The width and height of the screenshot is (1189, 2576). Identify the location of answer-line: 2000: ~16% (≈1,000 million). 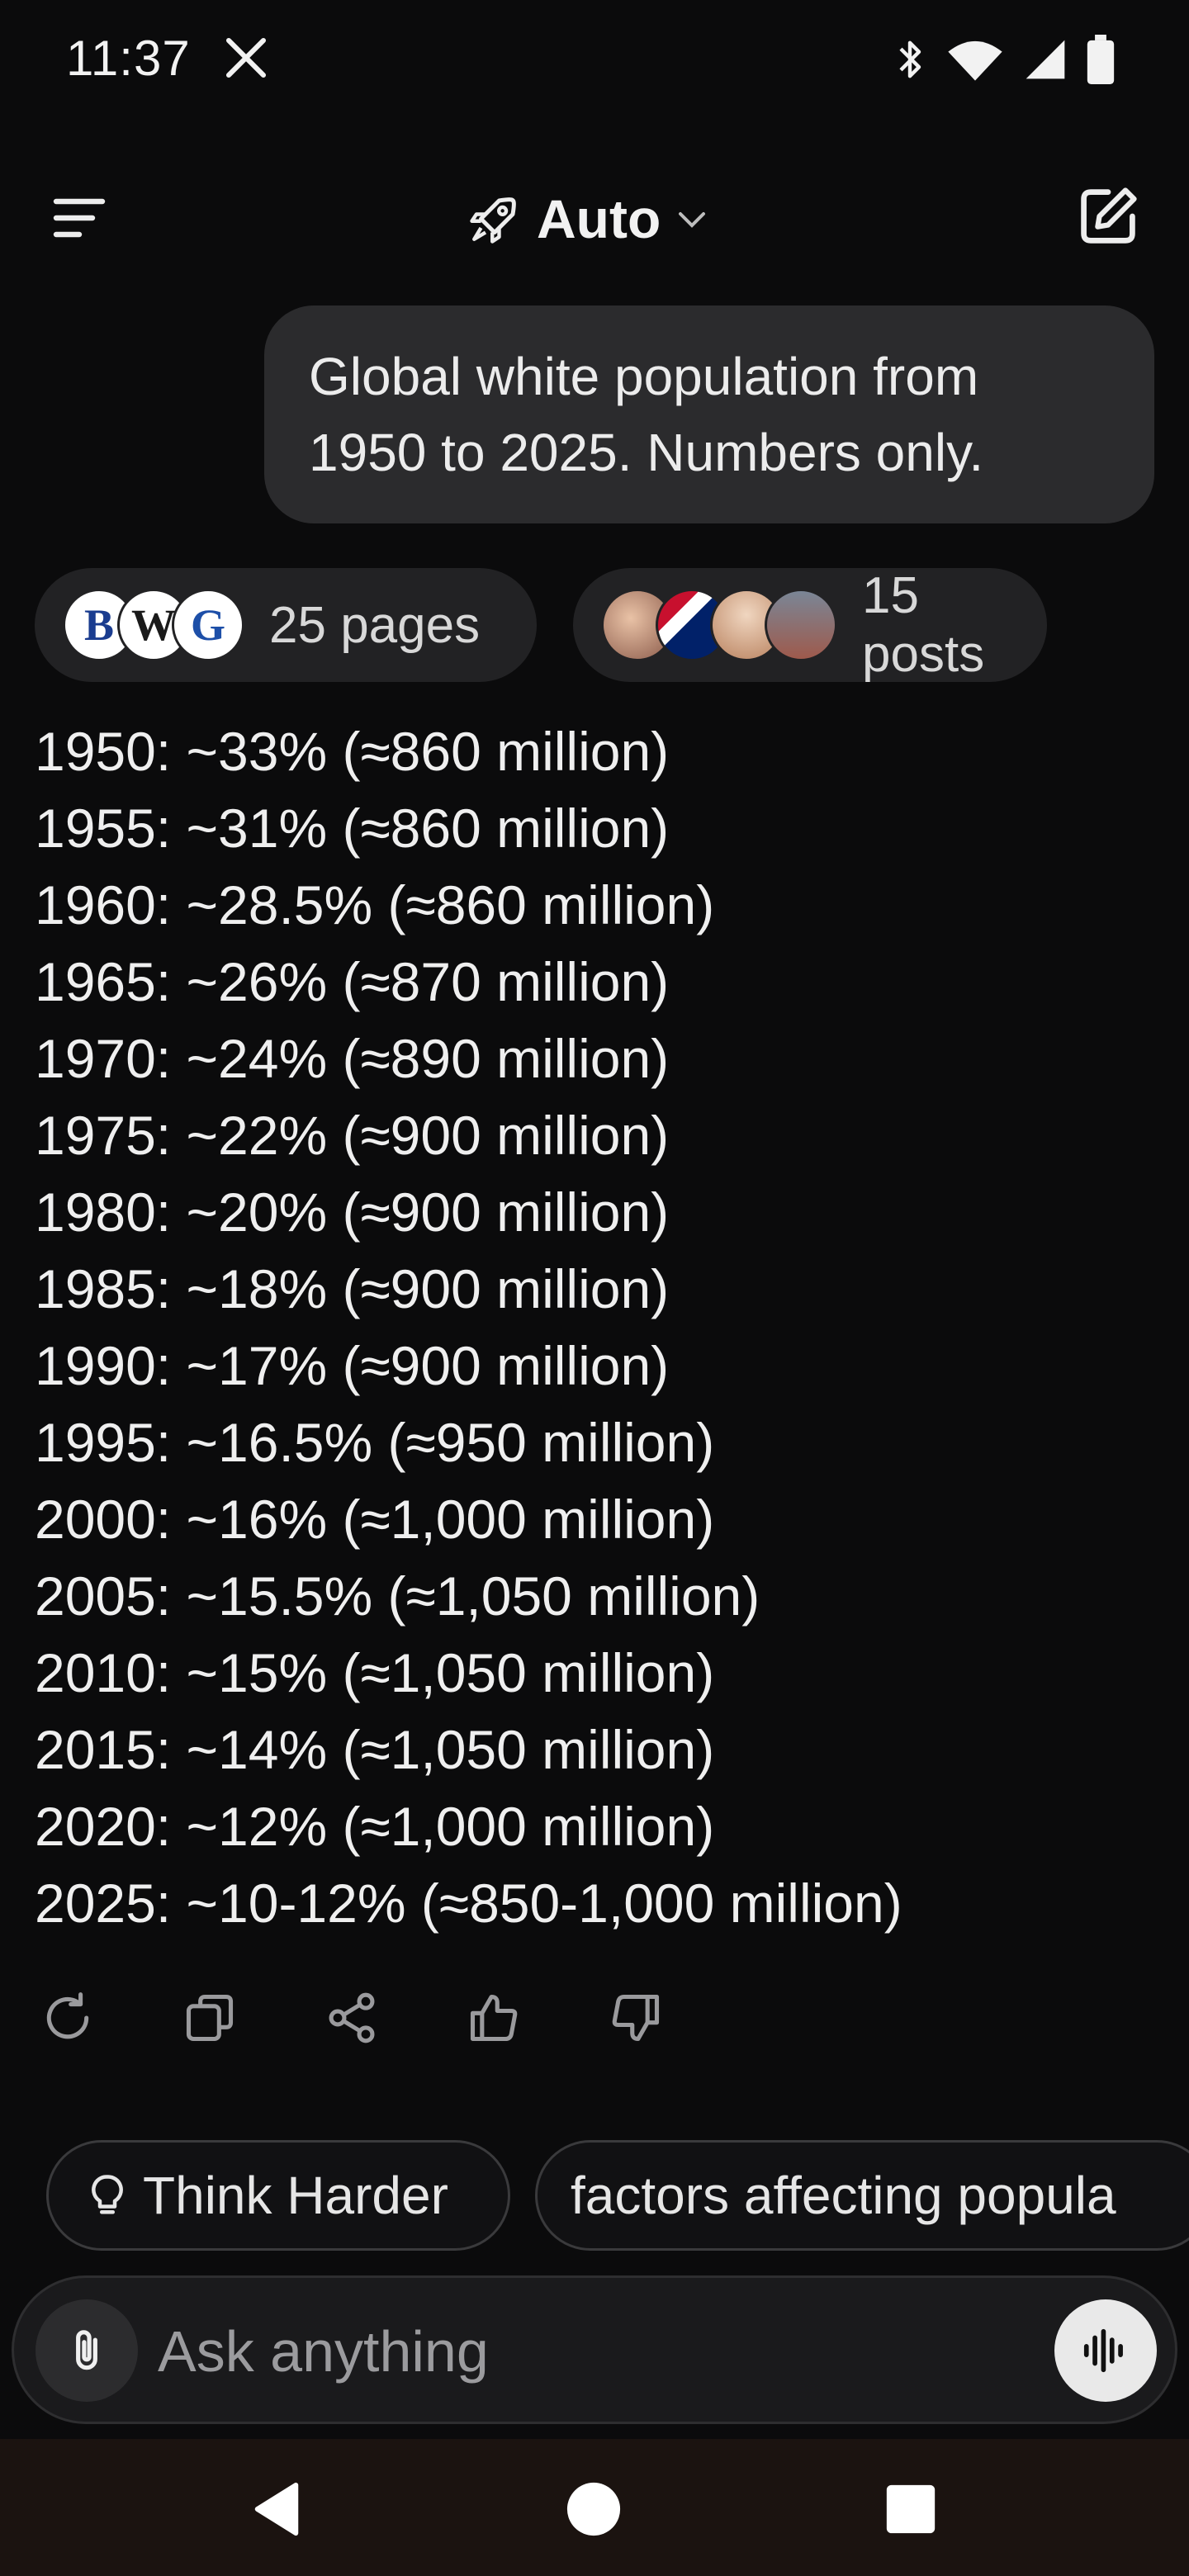
(375, 1519).